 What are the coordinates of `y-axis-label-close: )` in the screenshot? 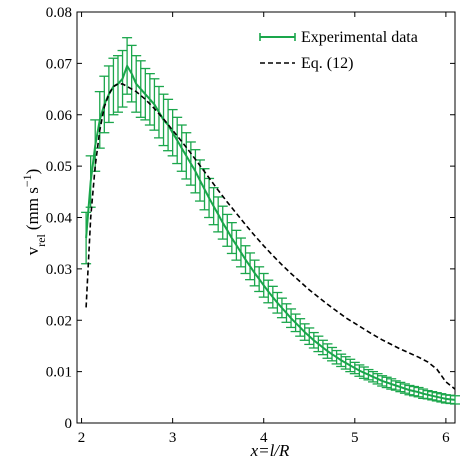 It's located at (32, 172).